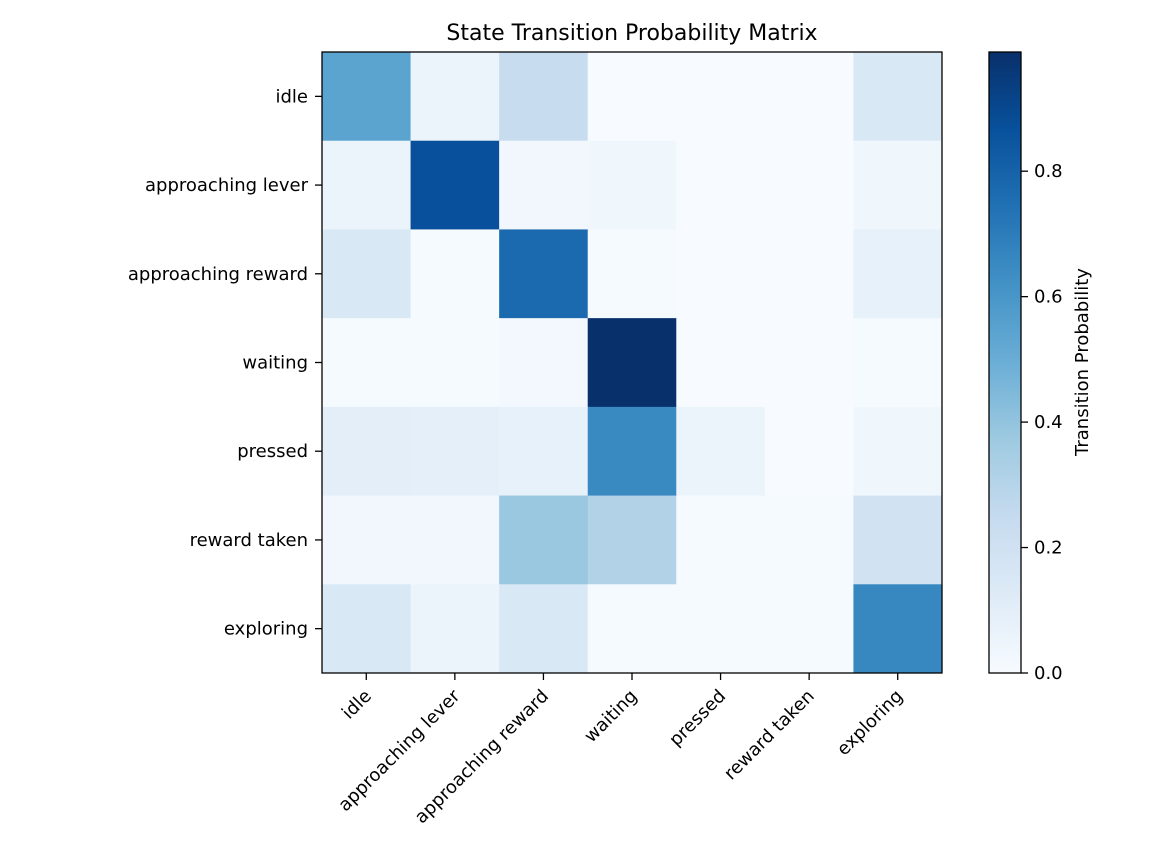  I want to click on y-tick-label: reward taken, so click(249, 540).